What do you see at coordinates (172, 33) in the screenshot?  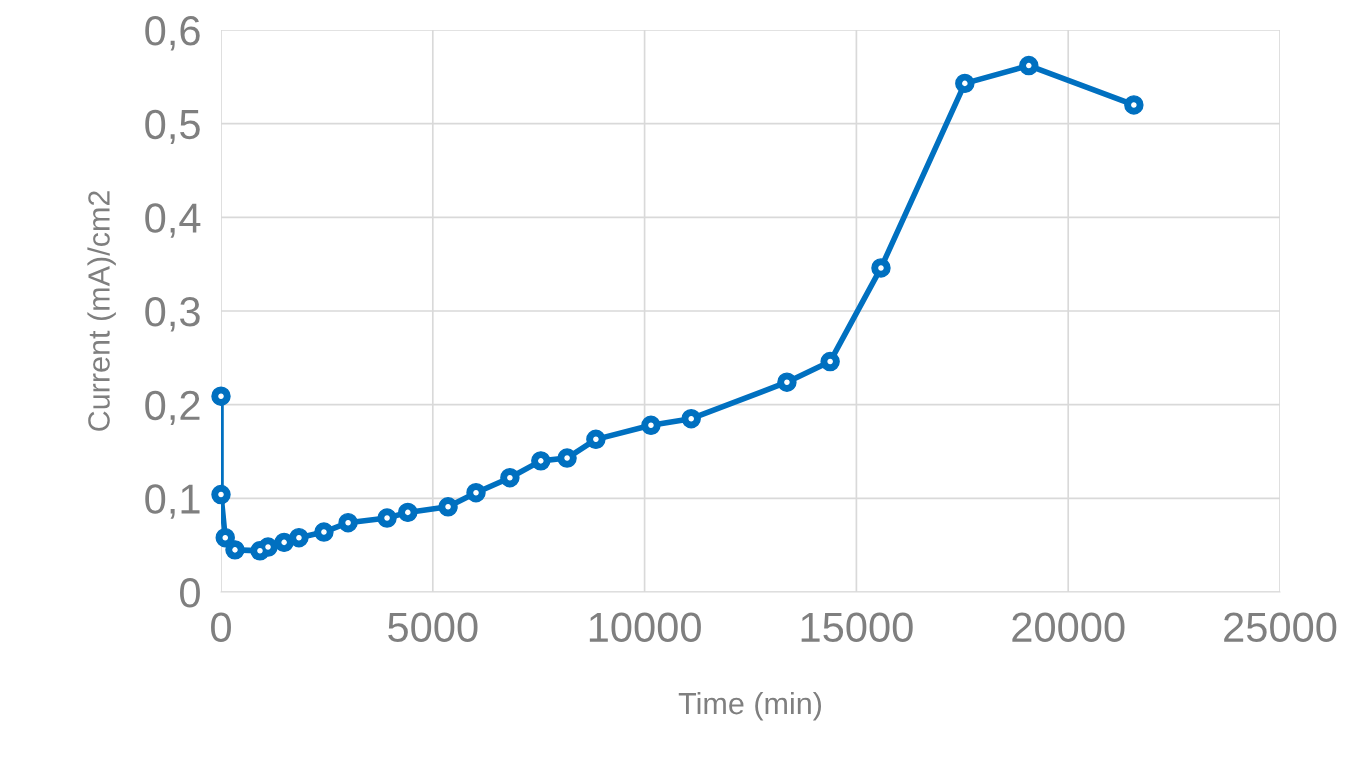 I see `y-tick-label: 0,6` at bounding box center [172, 33].